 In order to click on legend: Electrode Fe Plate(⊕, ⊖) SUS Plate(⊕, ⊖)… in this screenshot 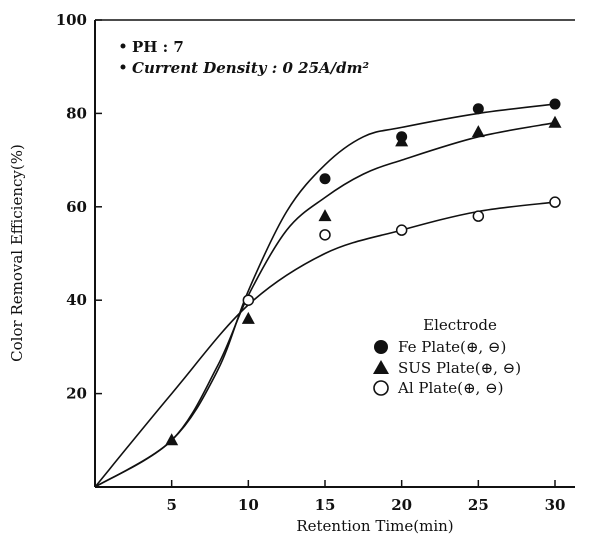, I will do `click(447, 356)`.